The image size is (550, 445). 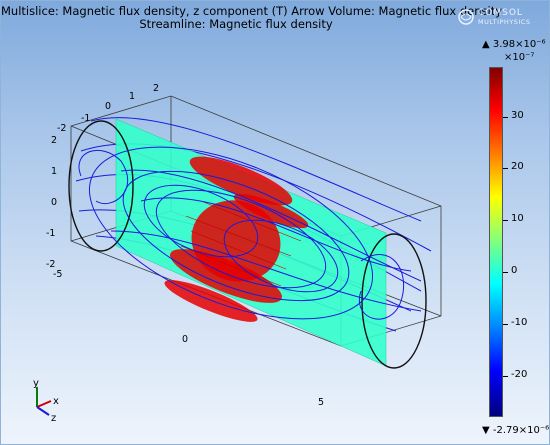 I want to click on x-tick-label: 1, so click(x=132, y=96).